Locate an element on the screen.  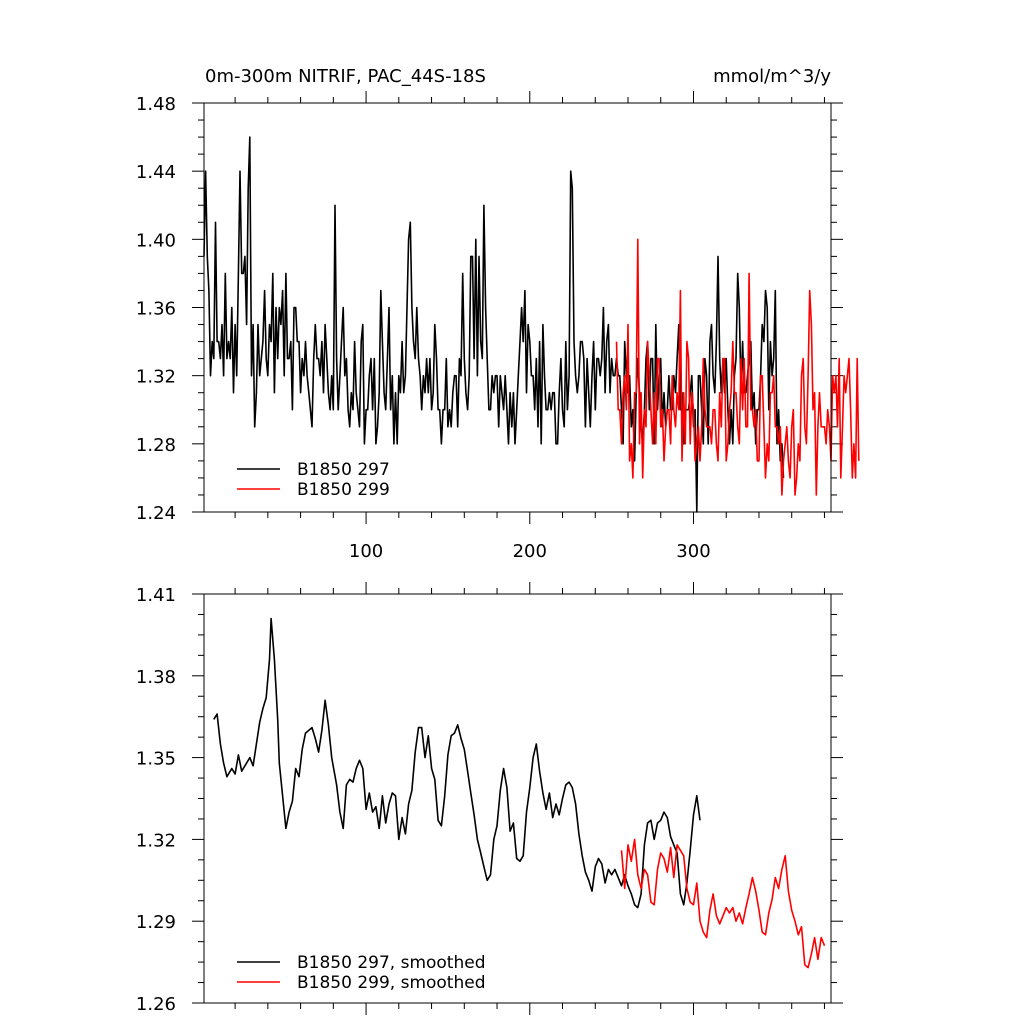
legend-label: B1850 299, smoothed is located at coordinates (391, 983).